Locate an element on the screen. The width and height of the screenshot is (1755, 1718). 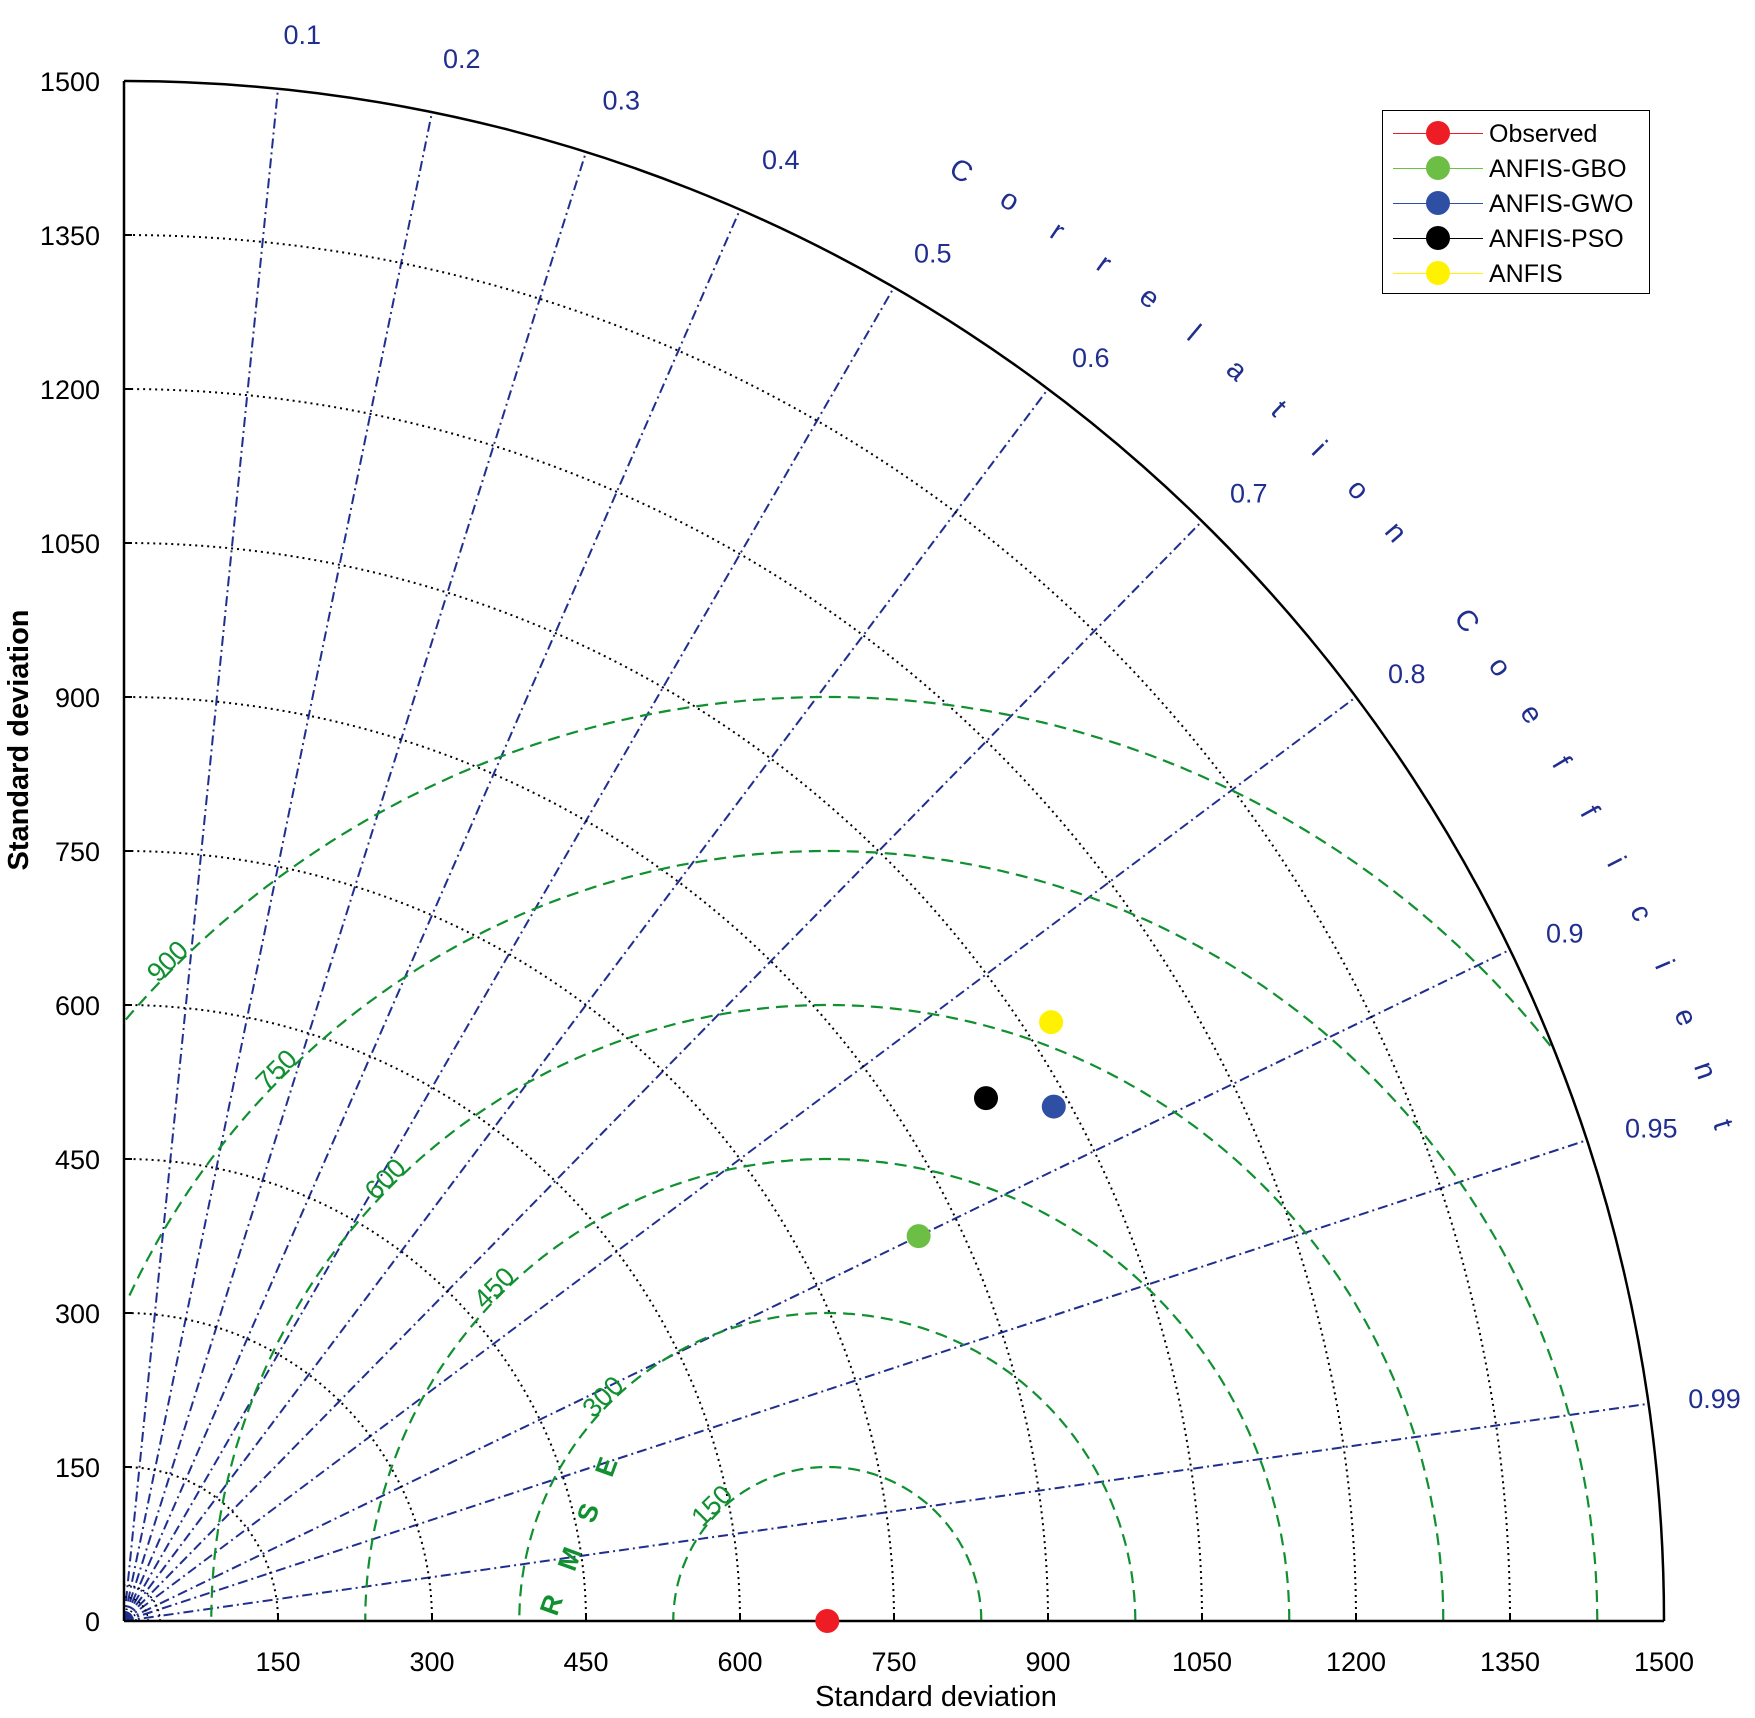
data-point-observed is located at coordinates (827, 1621).